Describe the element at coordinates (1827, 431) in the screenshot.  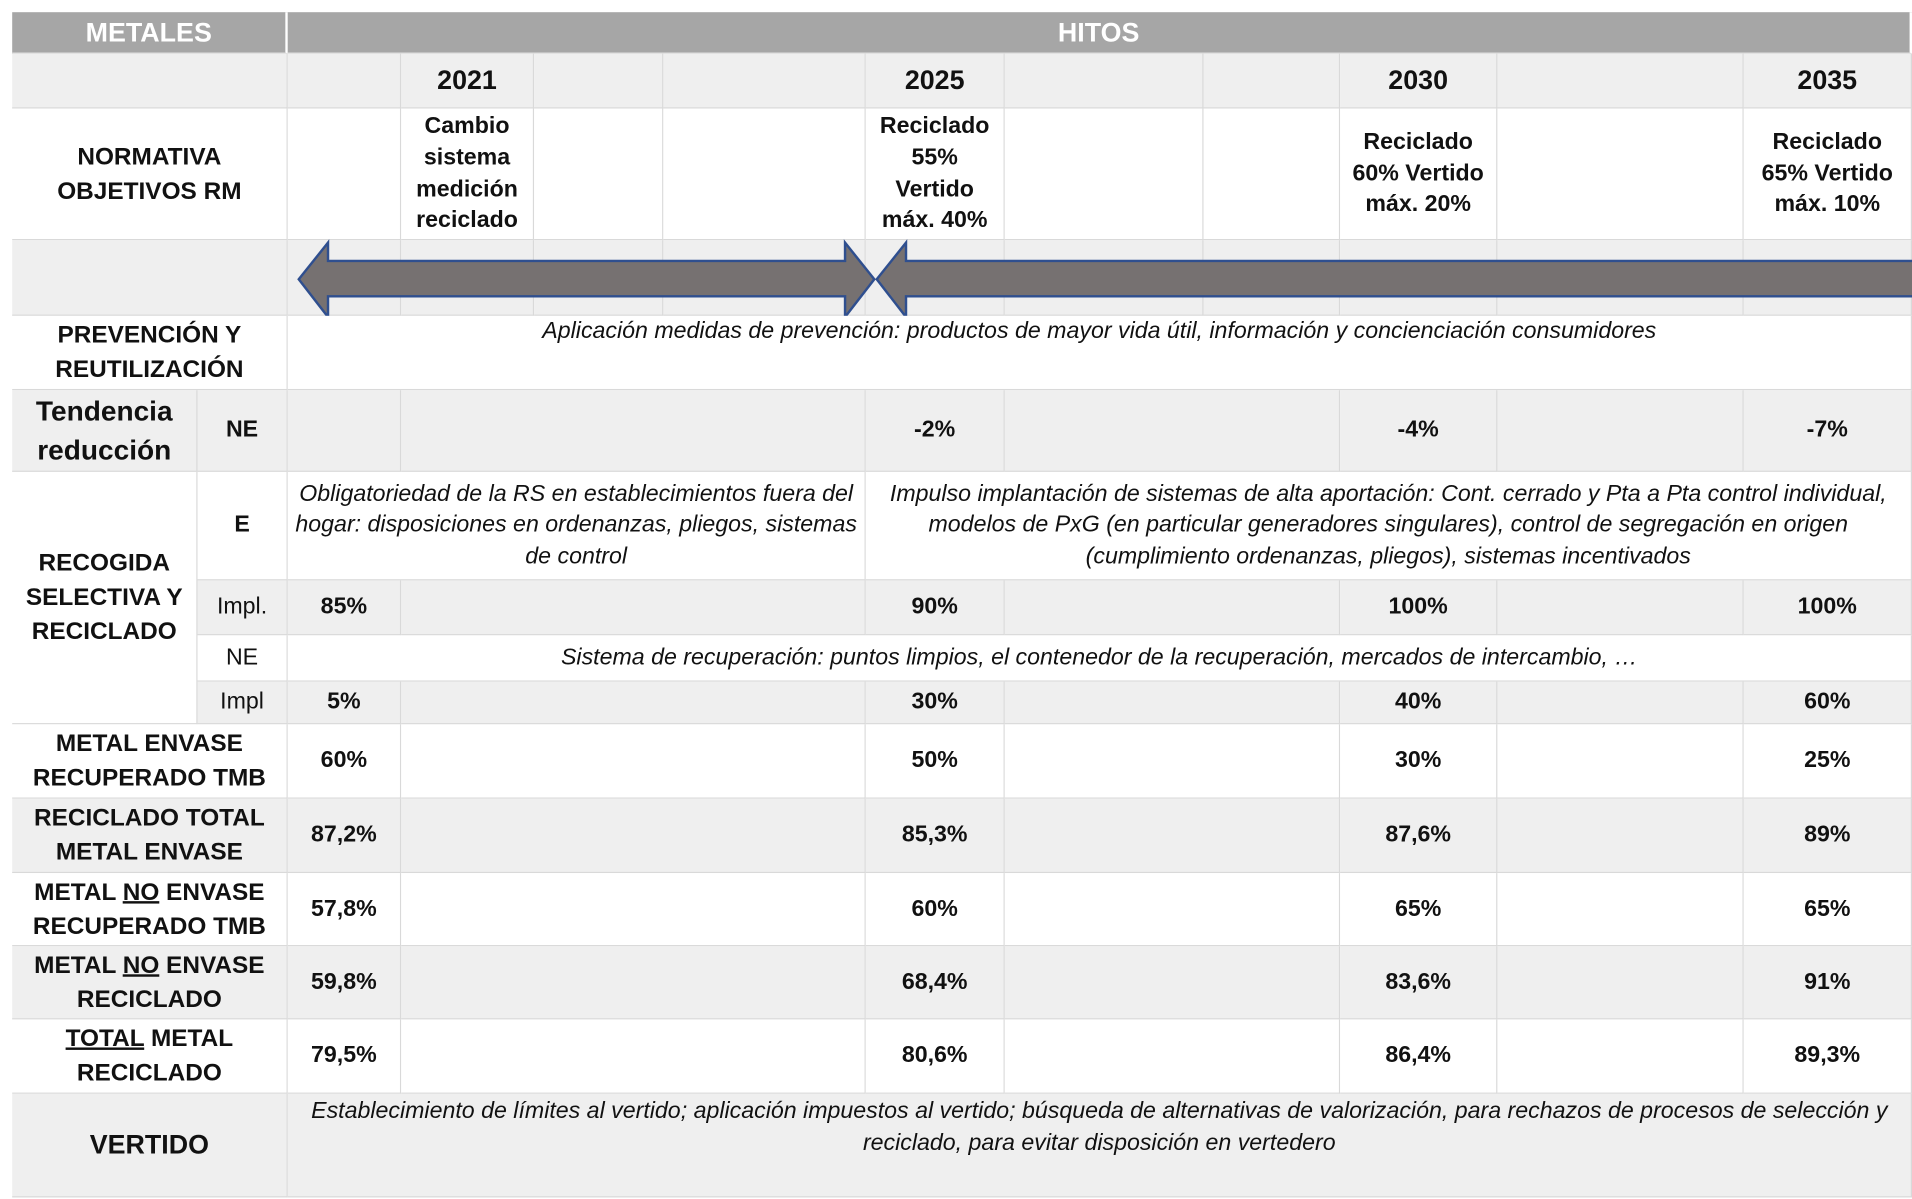
I see `value: -7%` at that location.